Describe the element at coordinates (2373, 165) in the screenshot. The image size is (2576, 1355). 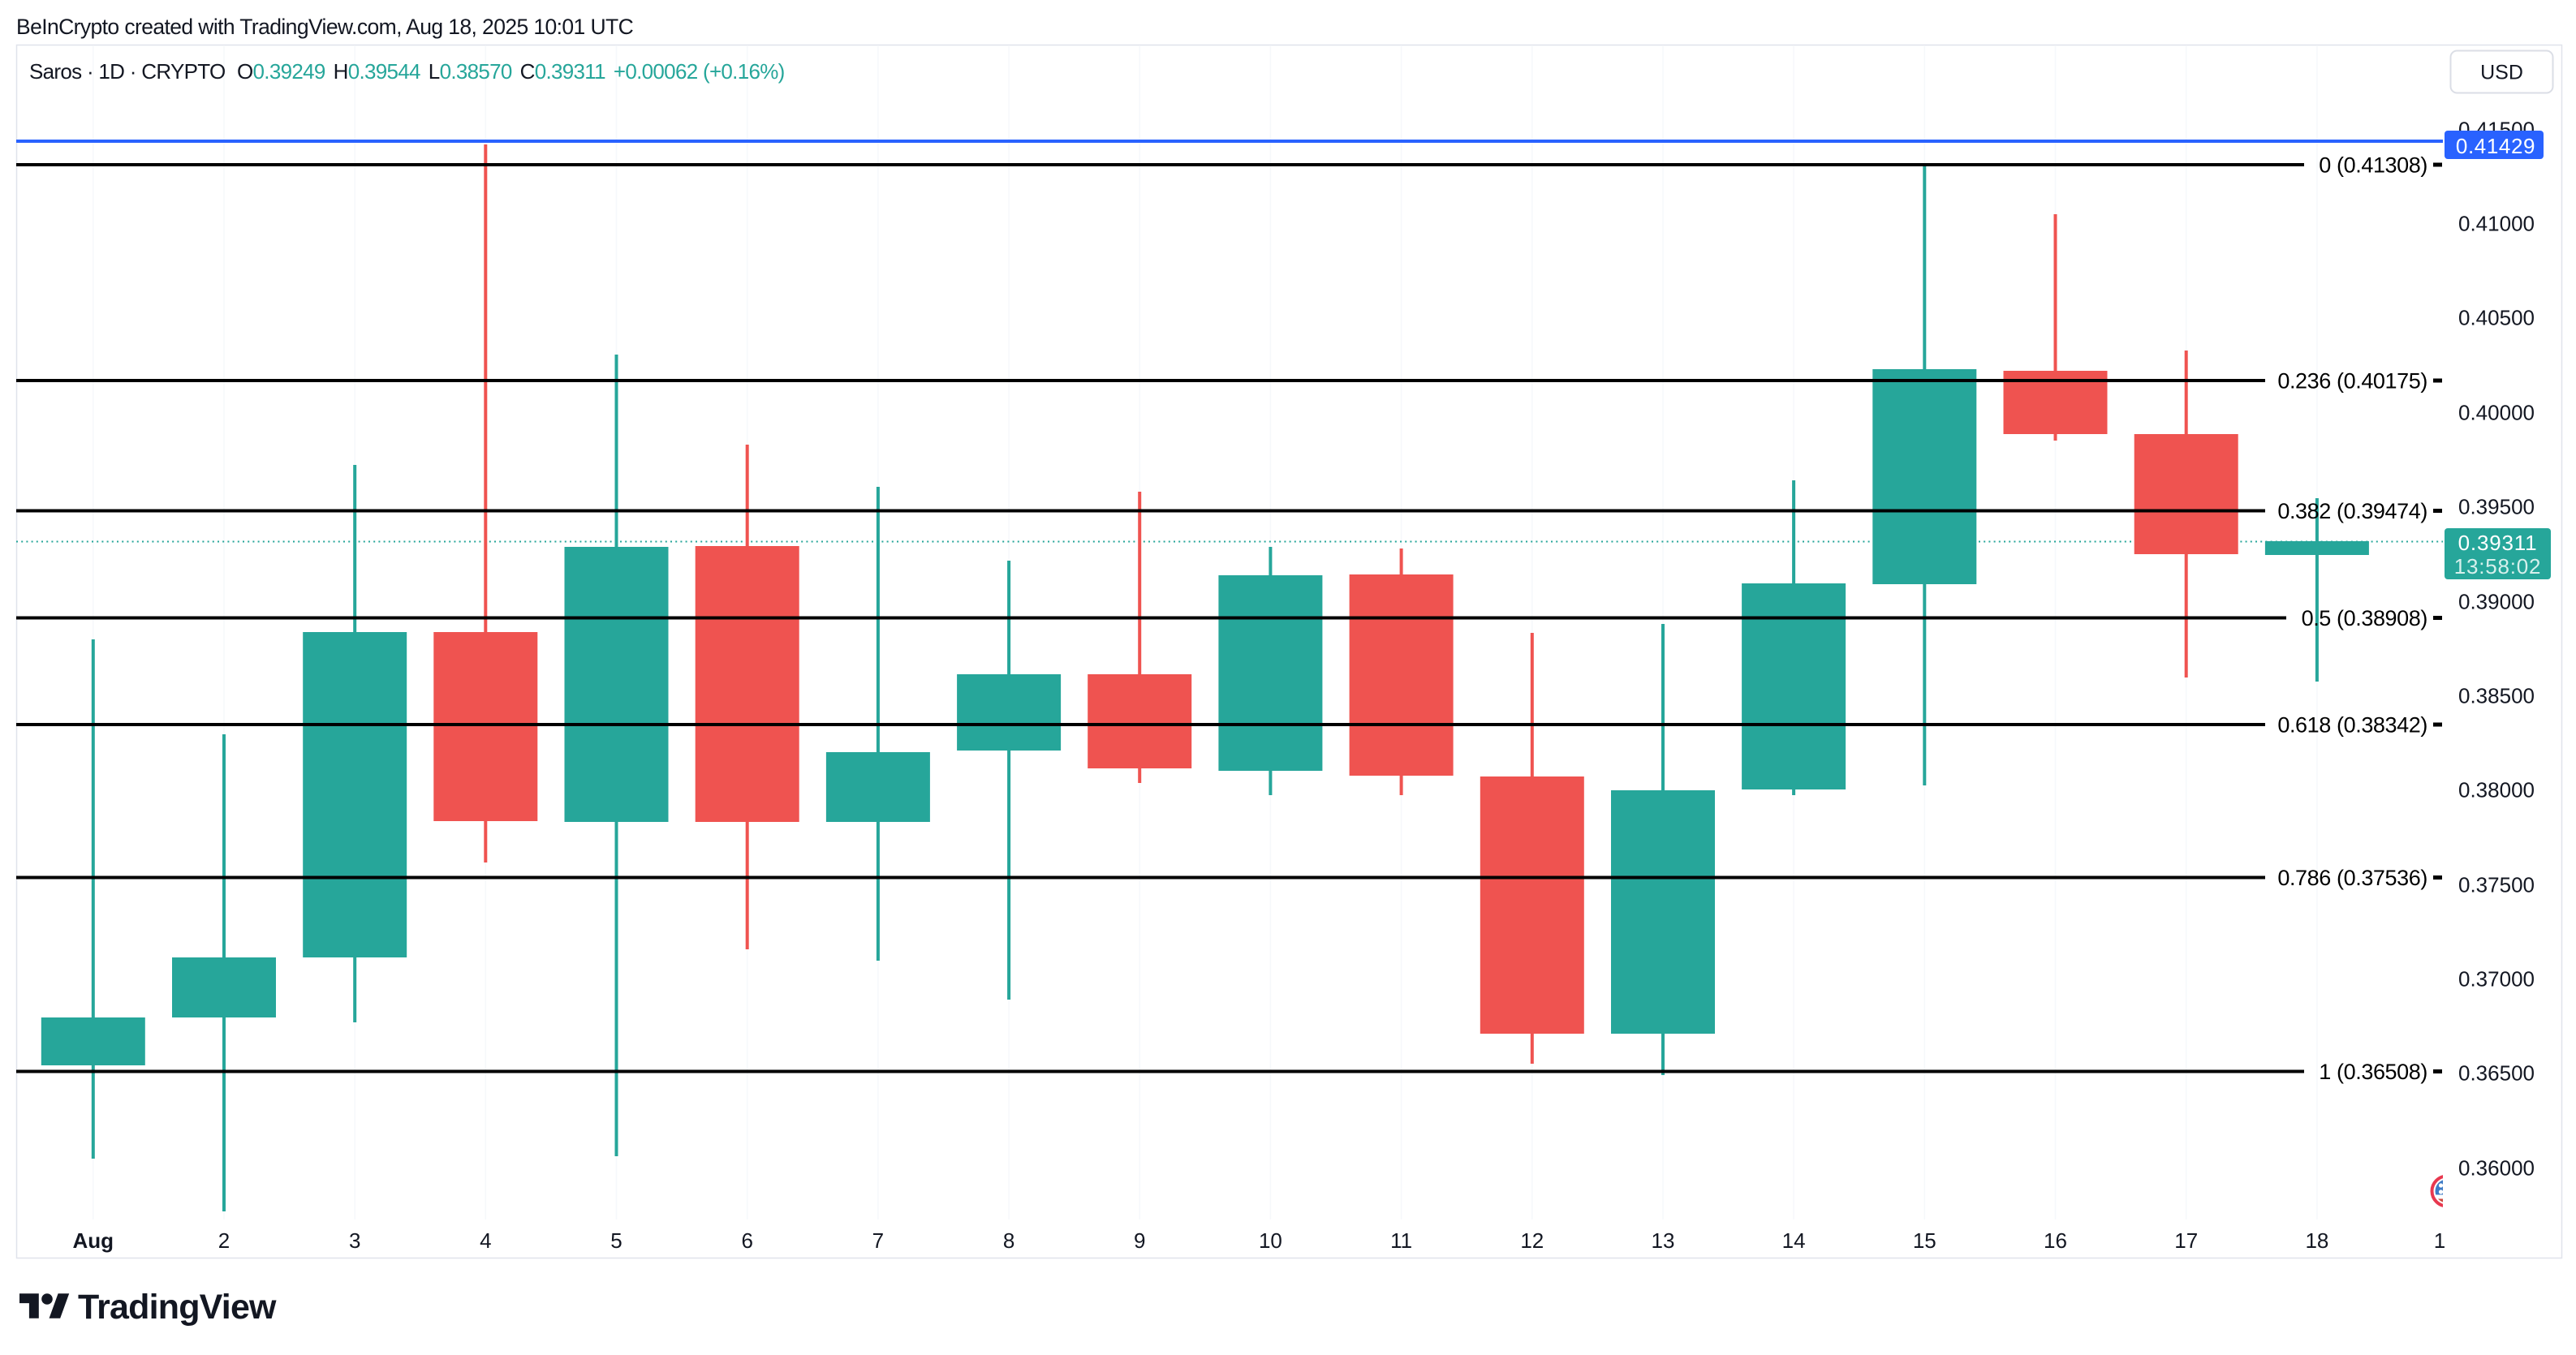
I see `svg-text: 0 (0.41308)` at that location.